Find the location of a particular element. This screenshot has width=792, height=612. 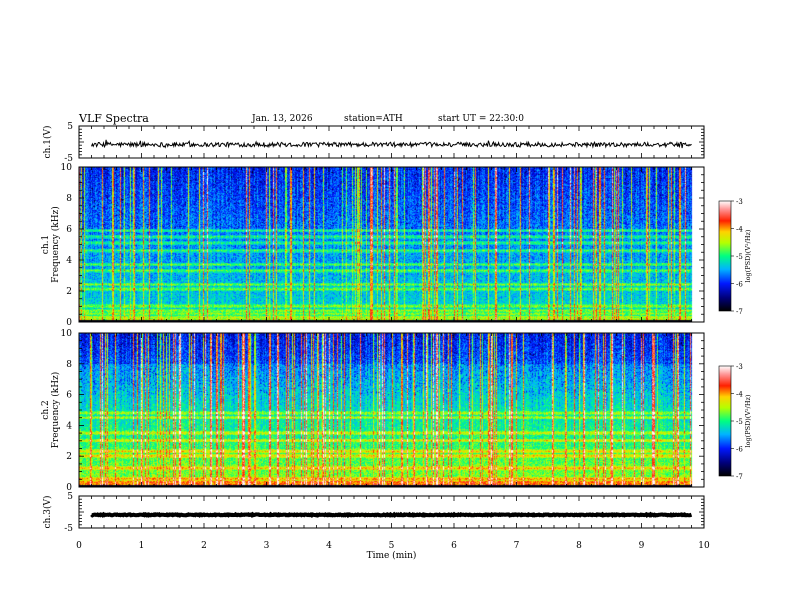

channel-label: ch.2 is located at coordinates (46, 409).